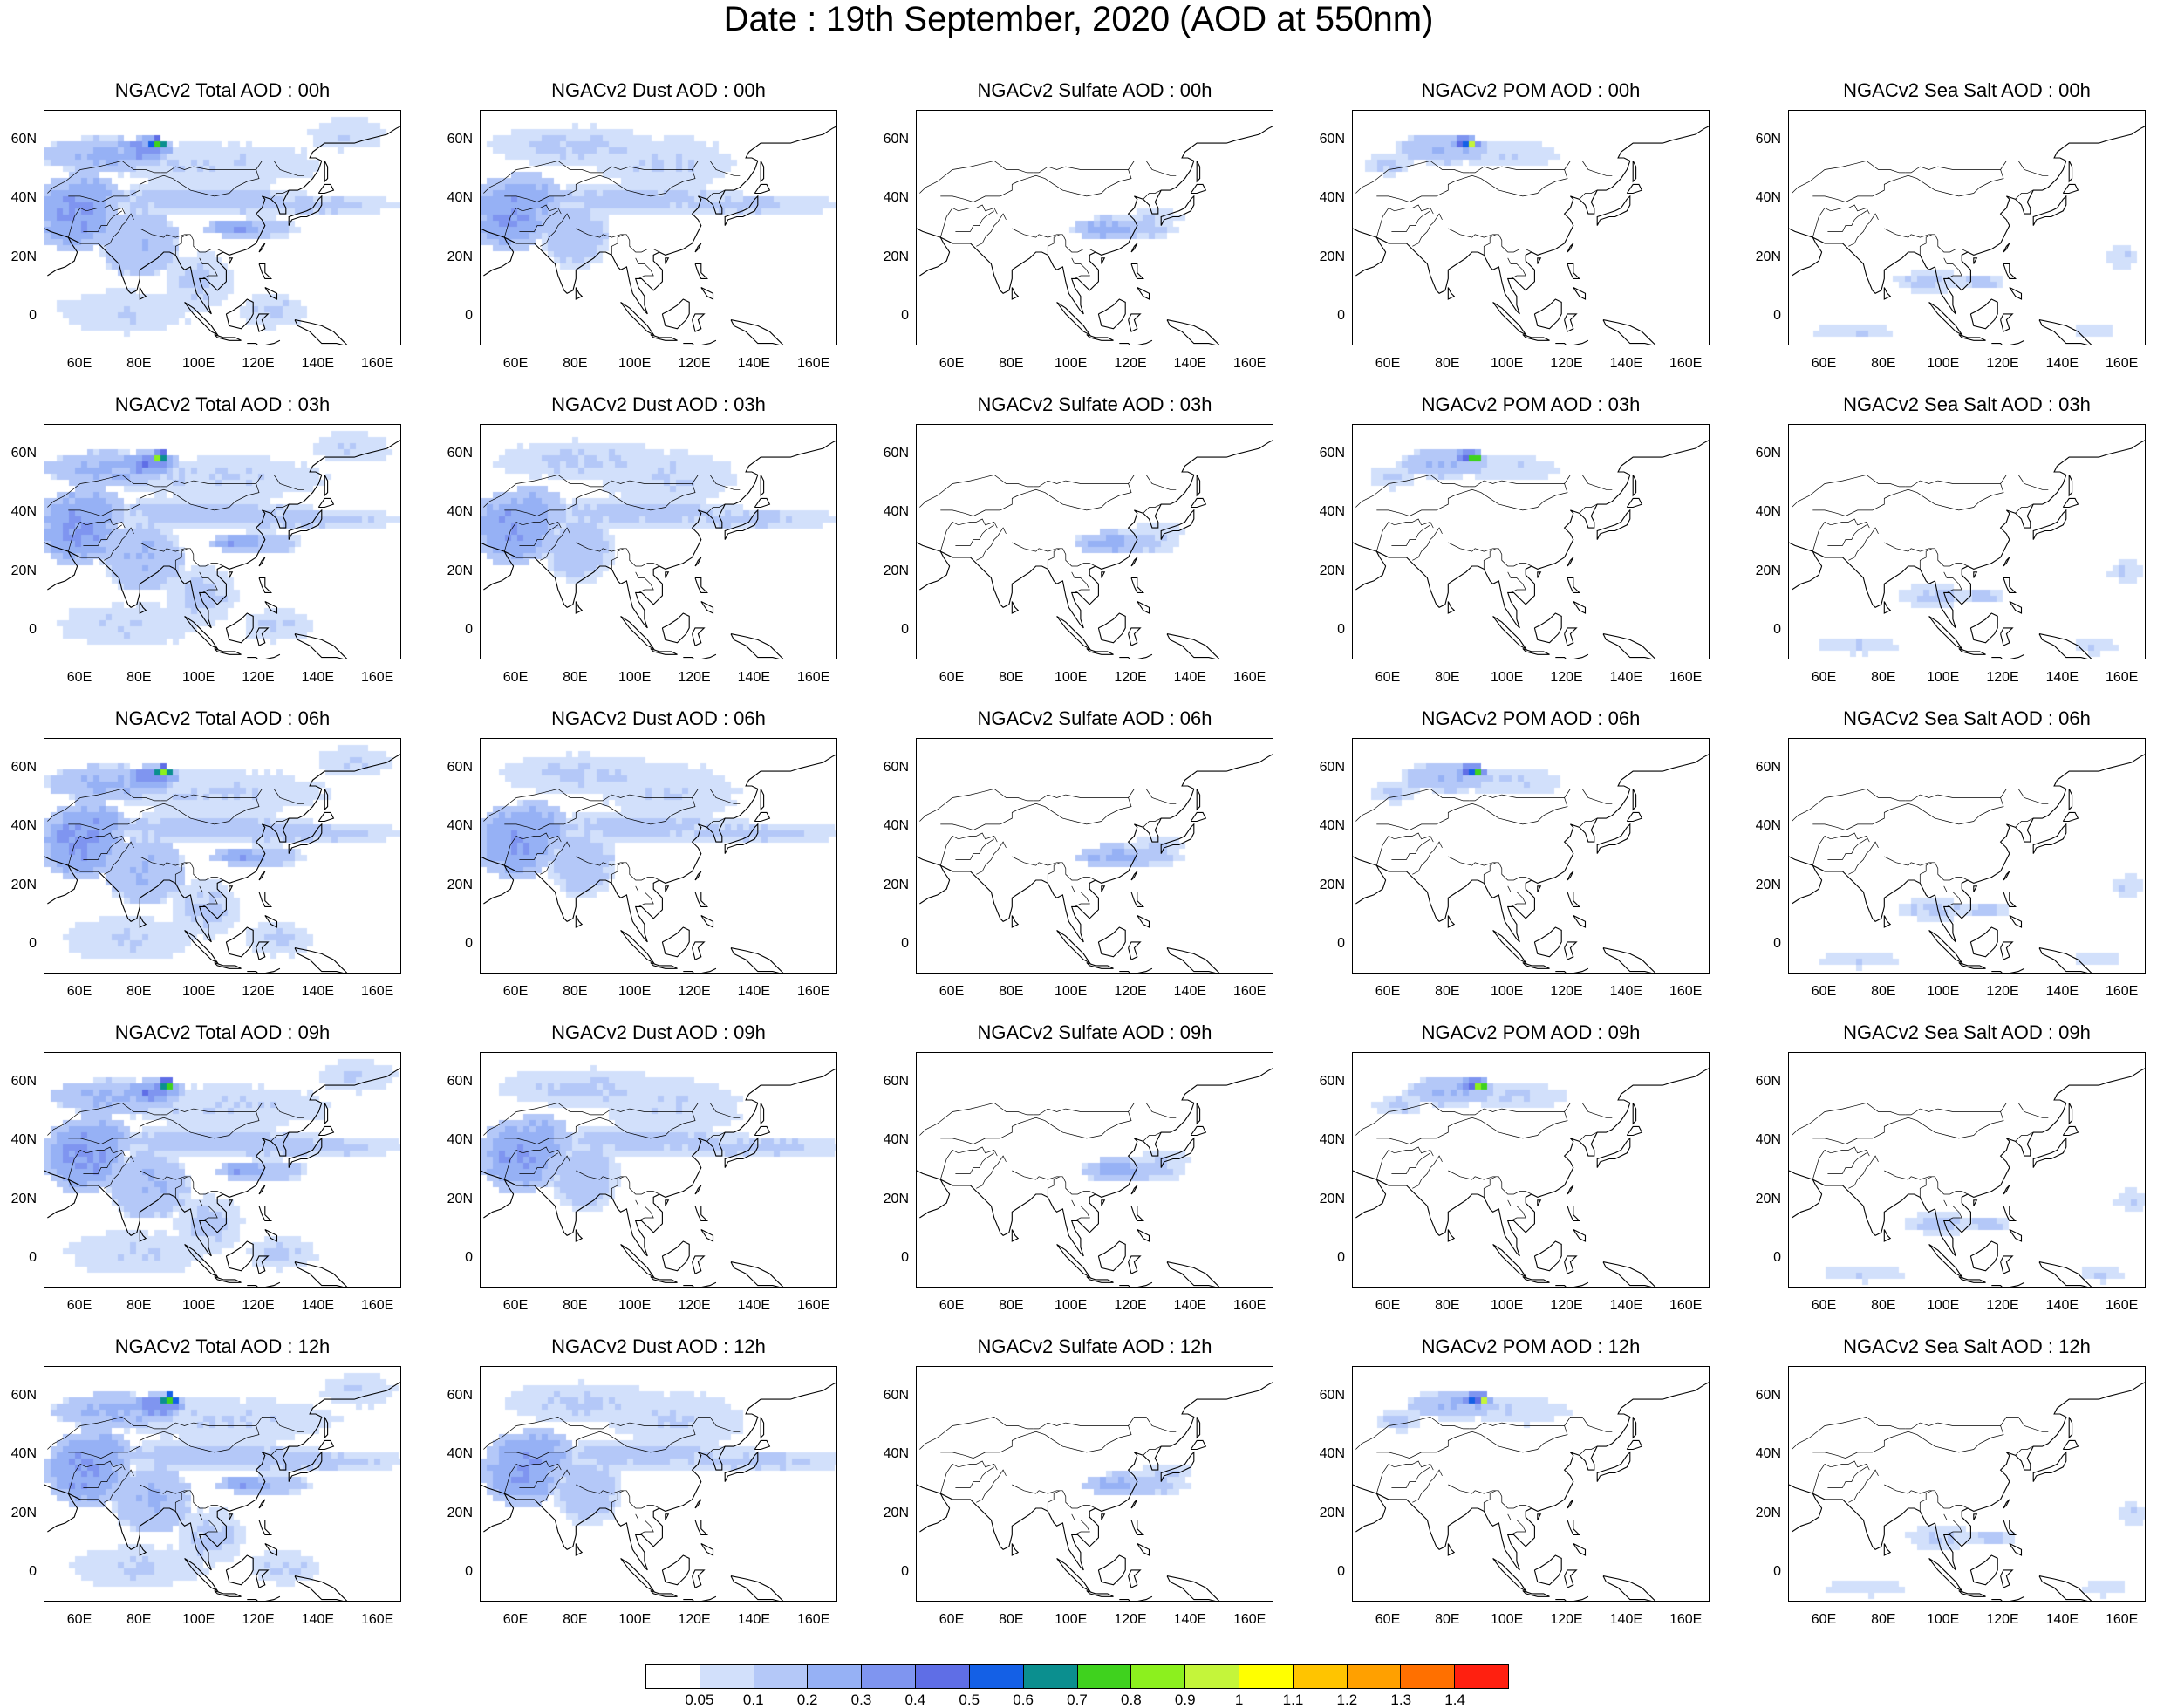  I want to click on panel-title: NGACv2 Sulfate AOD : 12h, so click(1094, 1346).